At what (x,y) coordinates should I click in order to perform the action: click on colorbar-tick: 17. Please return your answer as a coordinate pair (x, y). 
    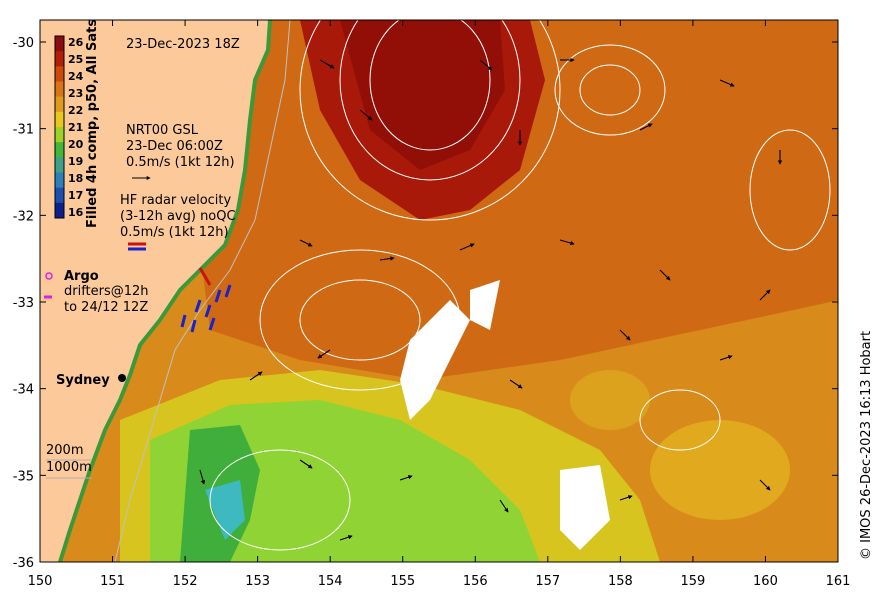
    Looking at the image, I should click on (75, 195).